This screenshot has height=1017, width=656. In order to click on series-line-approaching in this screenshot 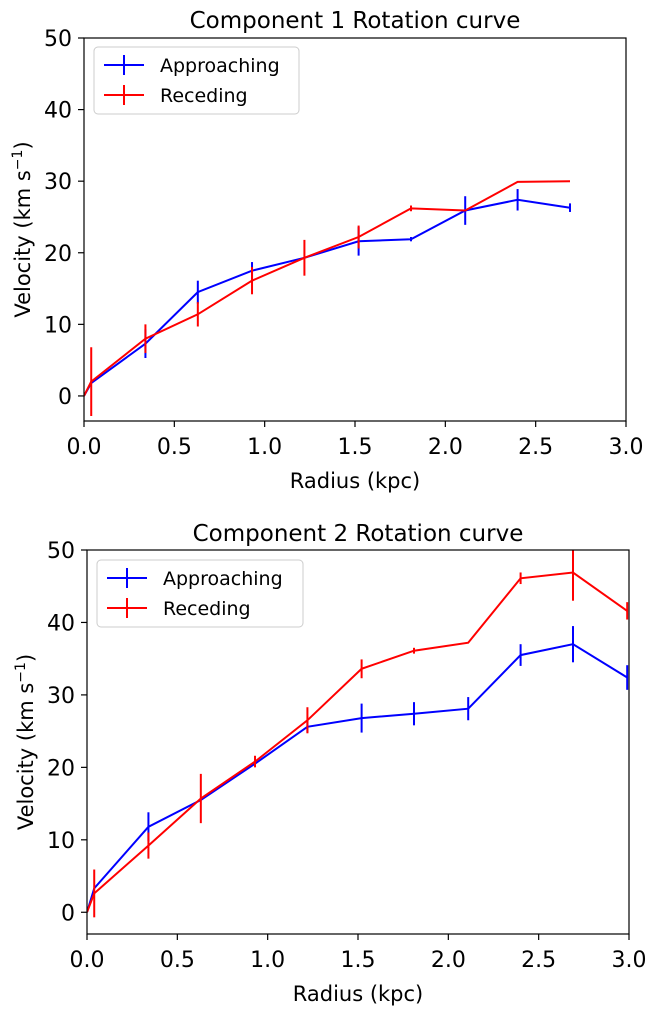, I will do `click(327, 297)`.